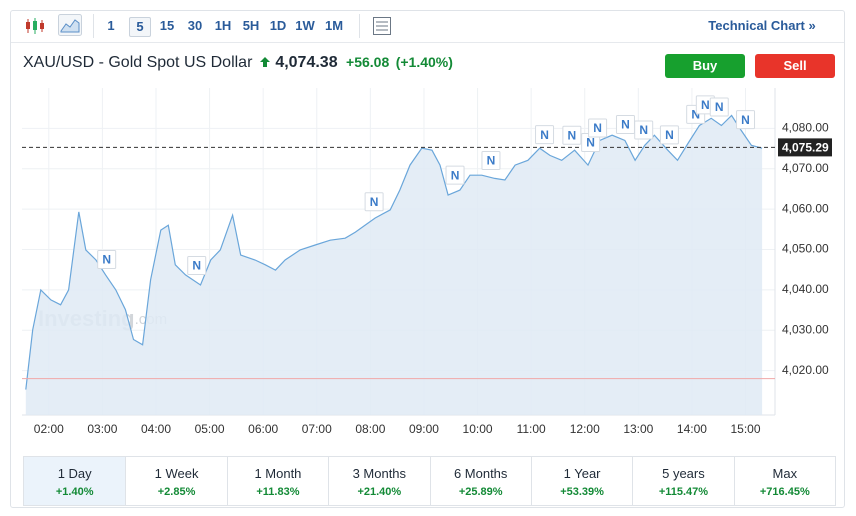 The height and width of the screenshot is (516, 856). Describe the element at coordinates (49, 429) in the screenshot. I see `x-tick-label: 02:00` at that location.